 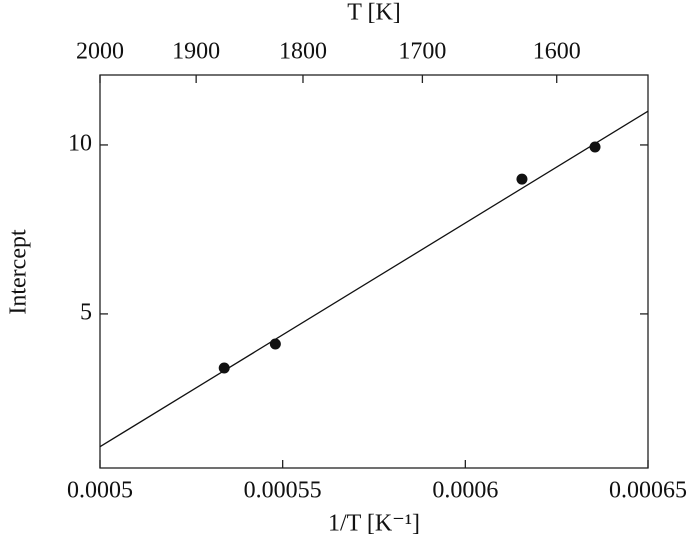 What do you see at coordinates (374, 13) in the screenshot?
I see `x2-axis-label: T [K]` at bounding box center [374, 13].